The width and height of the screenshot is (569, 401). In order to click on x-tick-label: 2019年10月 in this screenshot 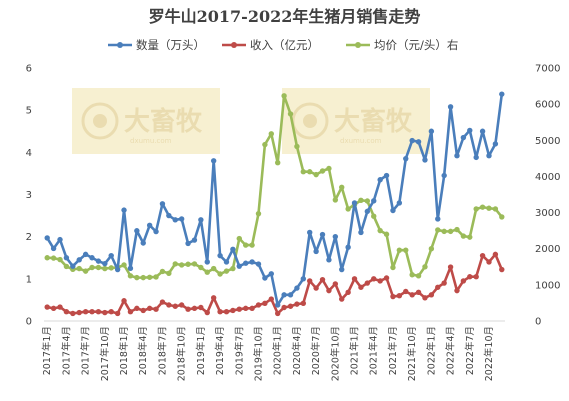, I will do `click(258, 353)`.